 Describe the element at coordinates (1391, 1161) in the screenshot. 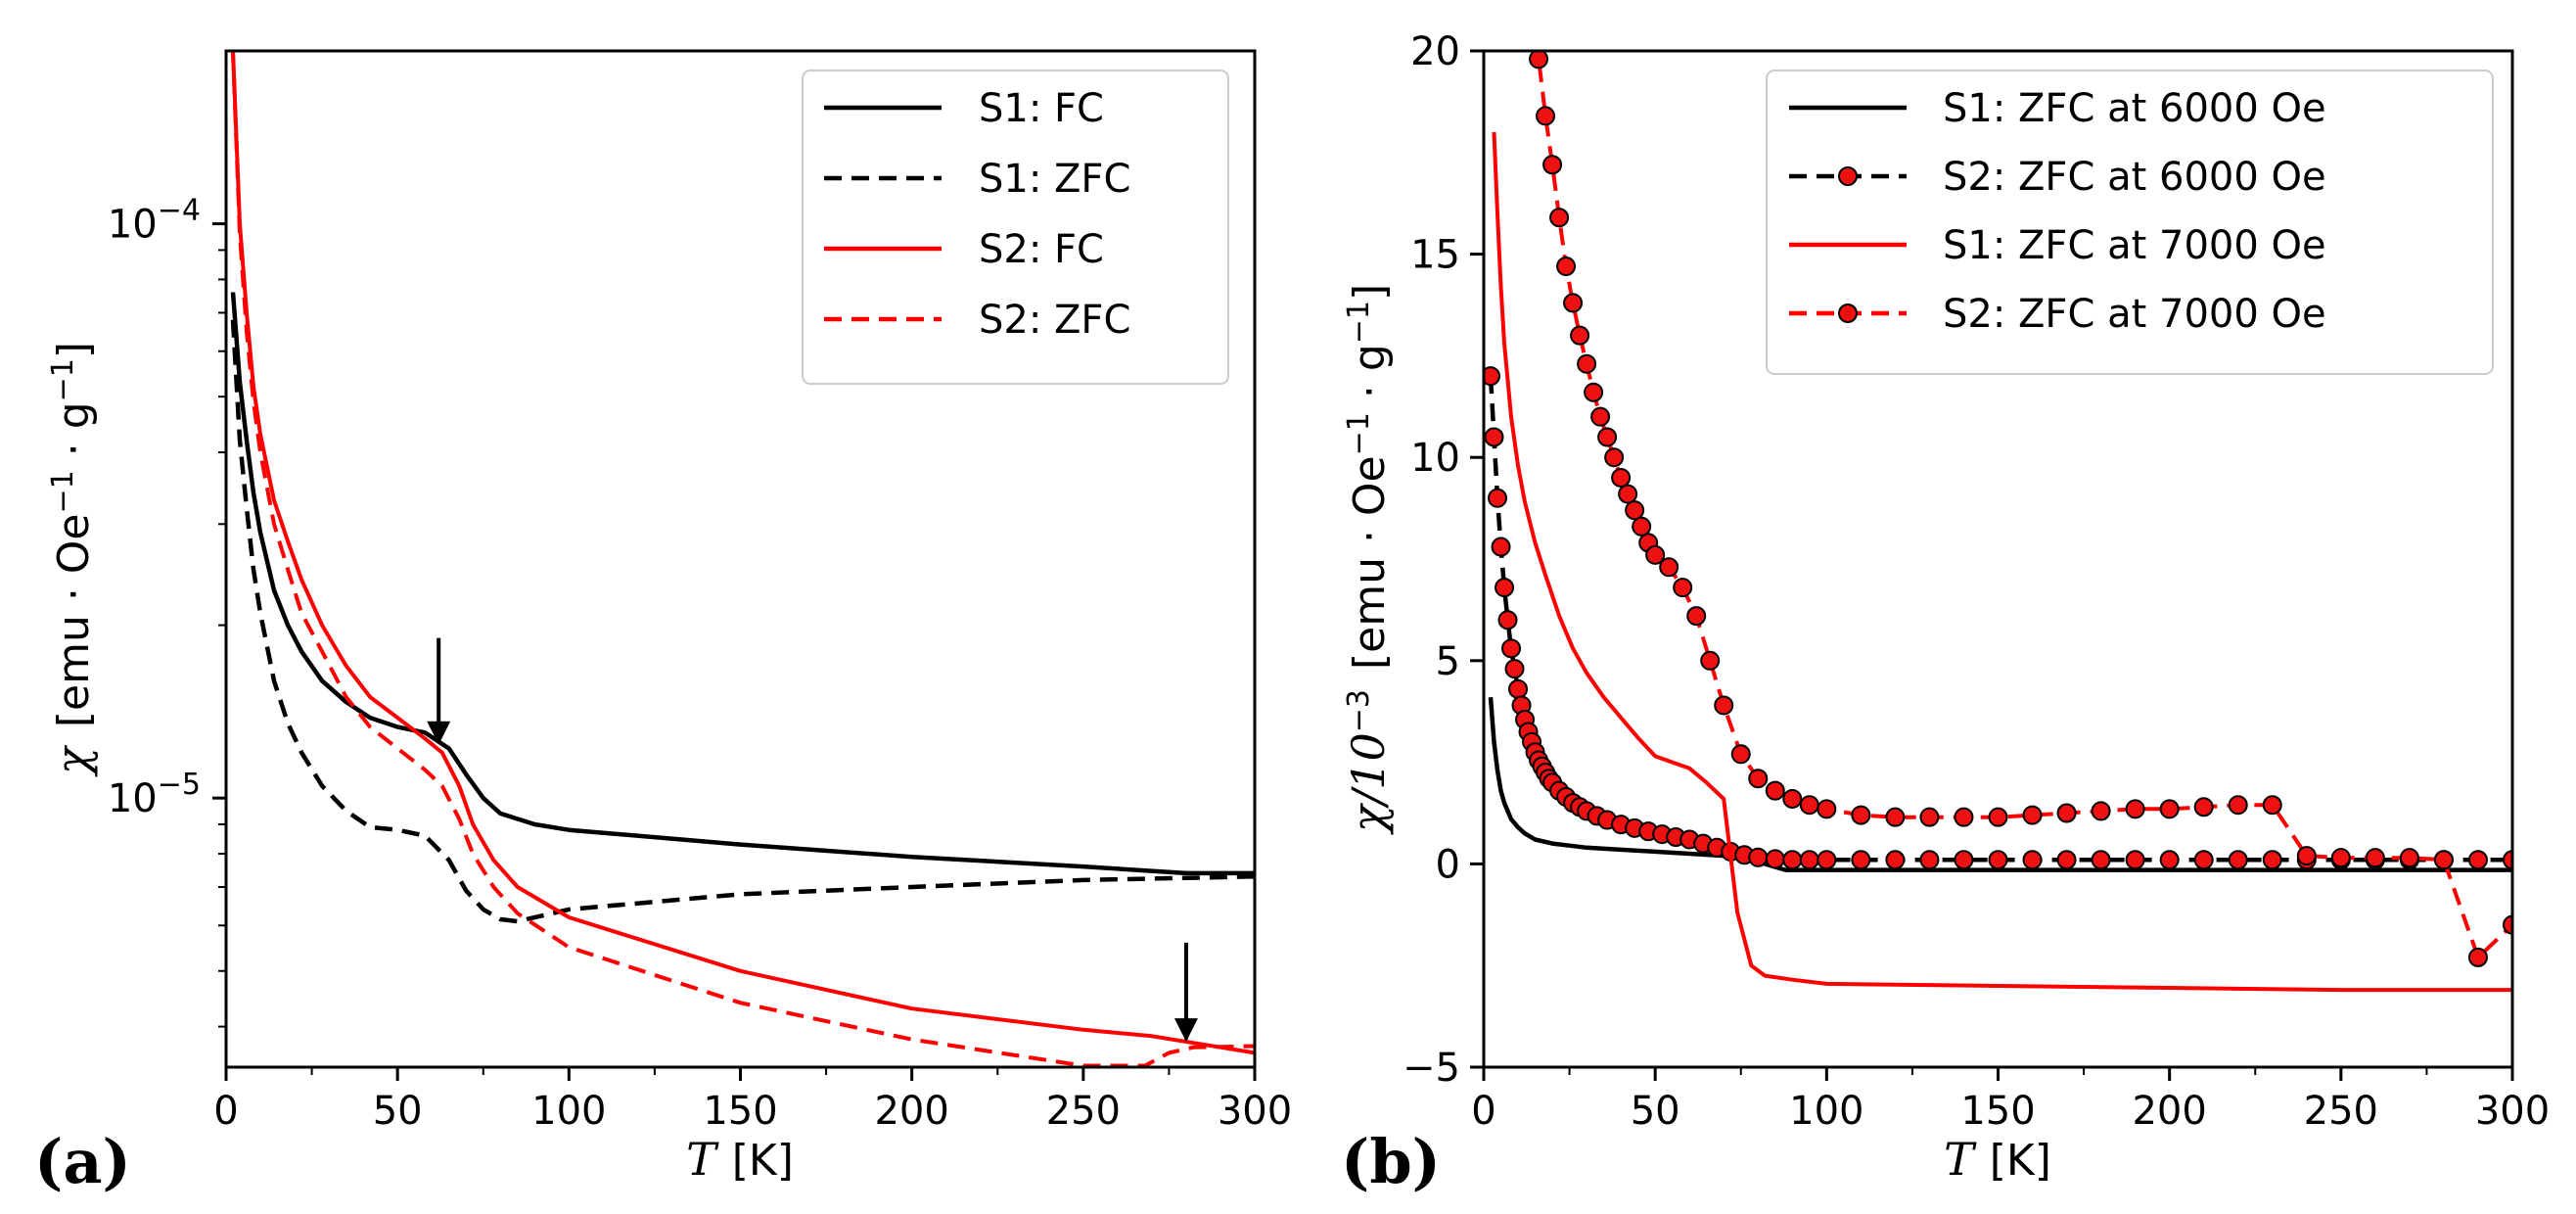

I see `panel-b-letter: (b)` at that location.